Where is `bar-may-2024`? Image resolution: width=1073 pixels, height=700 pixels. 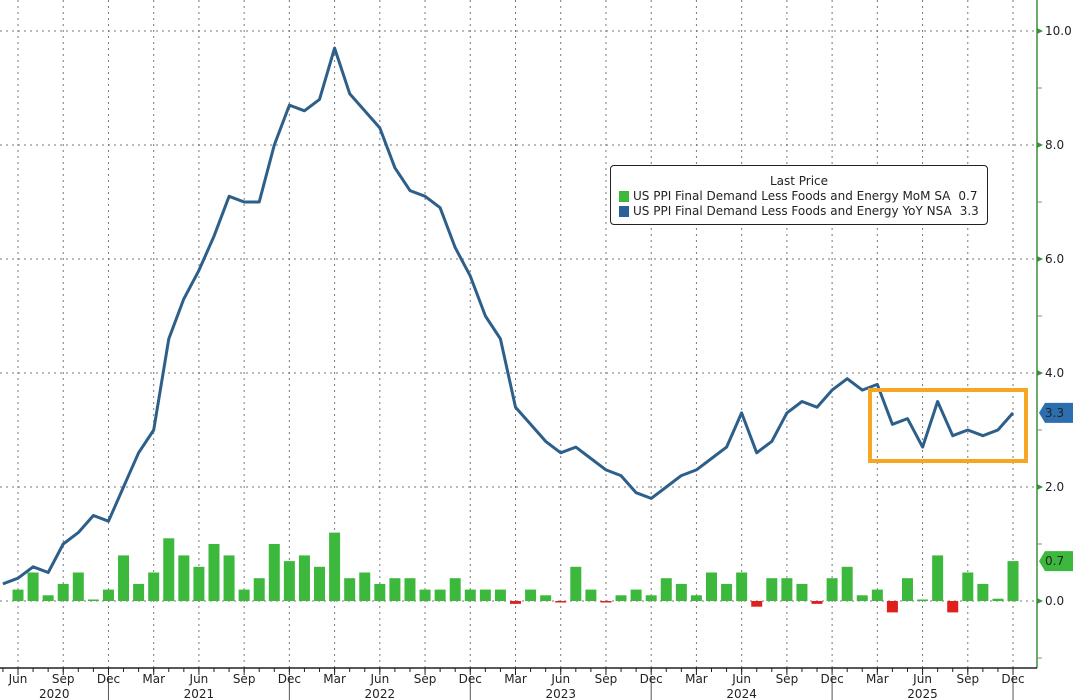 bar-may-2024 is located at coordinates (727, 592).